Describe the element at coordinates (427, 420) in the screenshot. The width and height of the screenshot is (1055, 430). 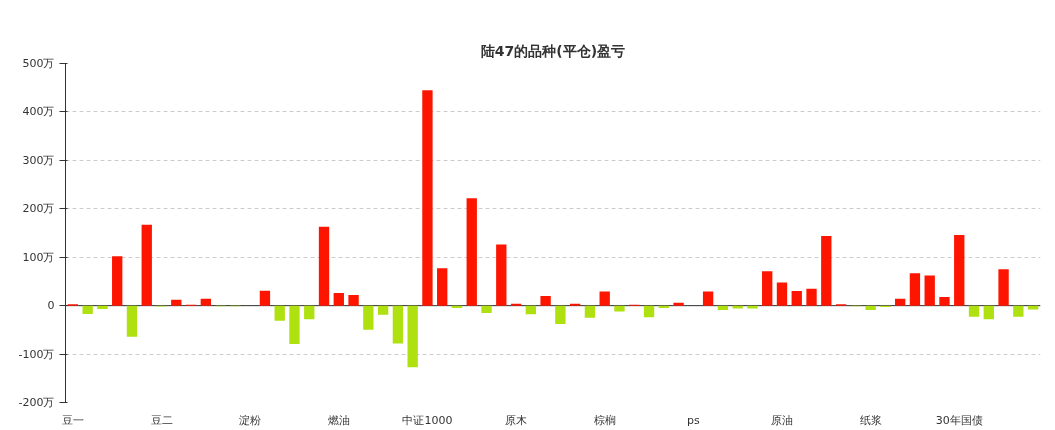
I see `x-tick-label: 中证1000` at that location.